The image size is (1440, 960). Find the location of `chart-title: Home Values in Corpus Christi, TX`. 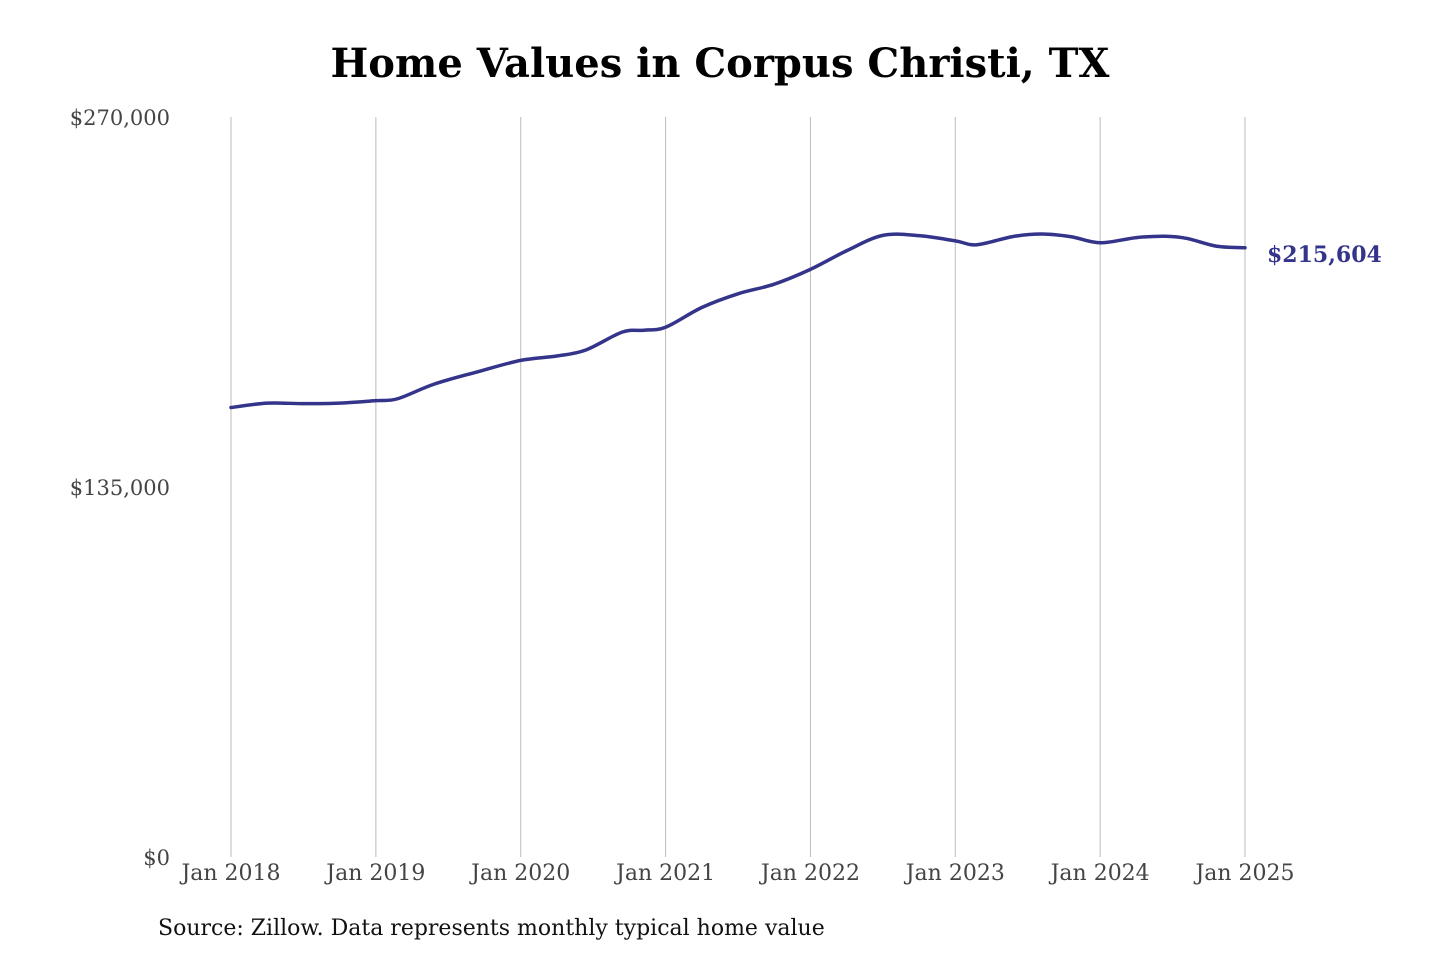

chart-title: Home Values in Corpus Christi, TX is located at coordinates (720, 63).